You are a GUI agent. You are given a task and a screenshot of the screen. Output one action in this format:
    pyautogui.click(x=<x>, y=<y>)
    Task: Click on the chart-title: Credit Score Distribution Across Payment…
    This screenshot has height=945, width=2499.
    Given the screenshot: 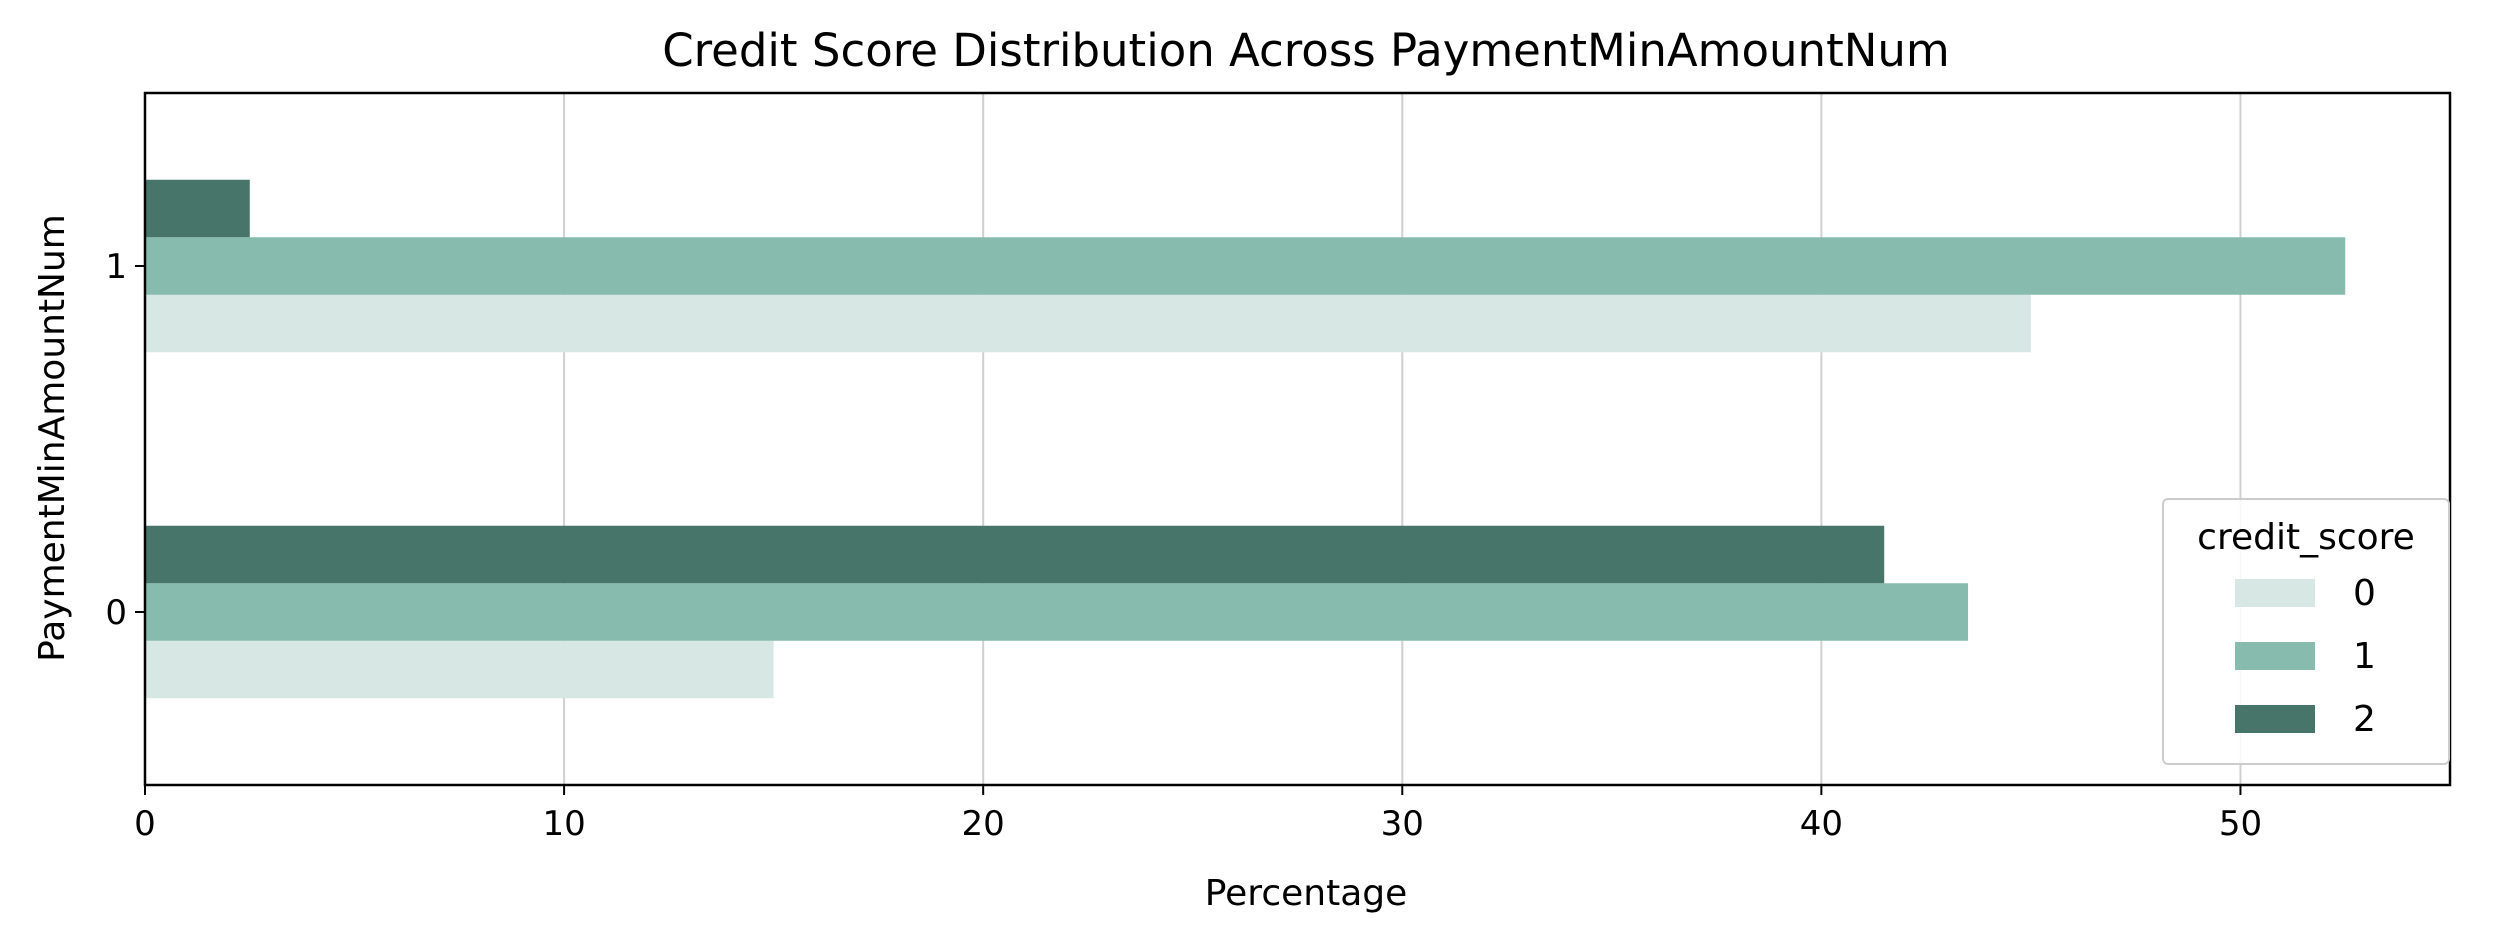 What is the action you would take?
    pyautogui.click(x=1306, y=50)
    